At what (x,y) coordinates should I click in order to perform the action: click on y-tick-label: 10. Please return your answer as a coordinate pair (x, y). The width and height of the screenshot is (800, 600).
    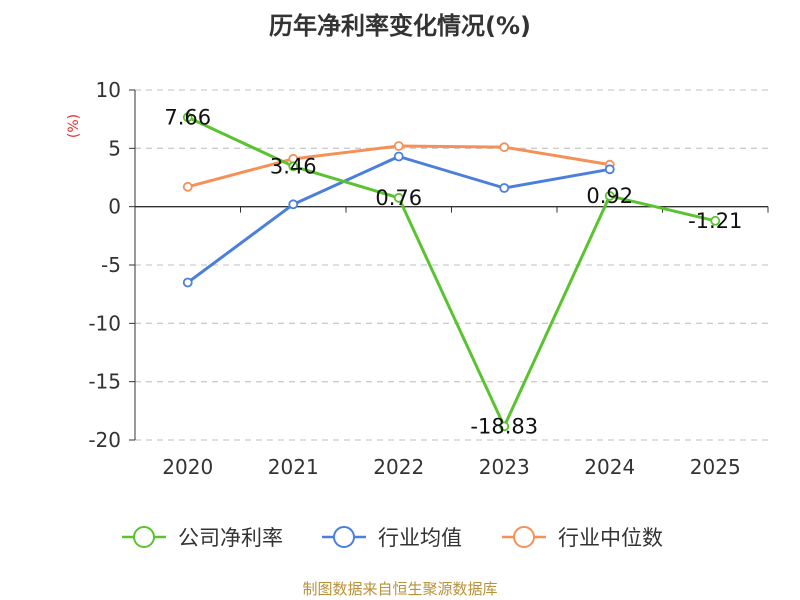
    Looking at the image, I should click on (108, 90).